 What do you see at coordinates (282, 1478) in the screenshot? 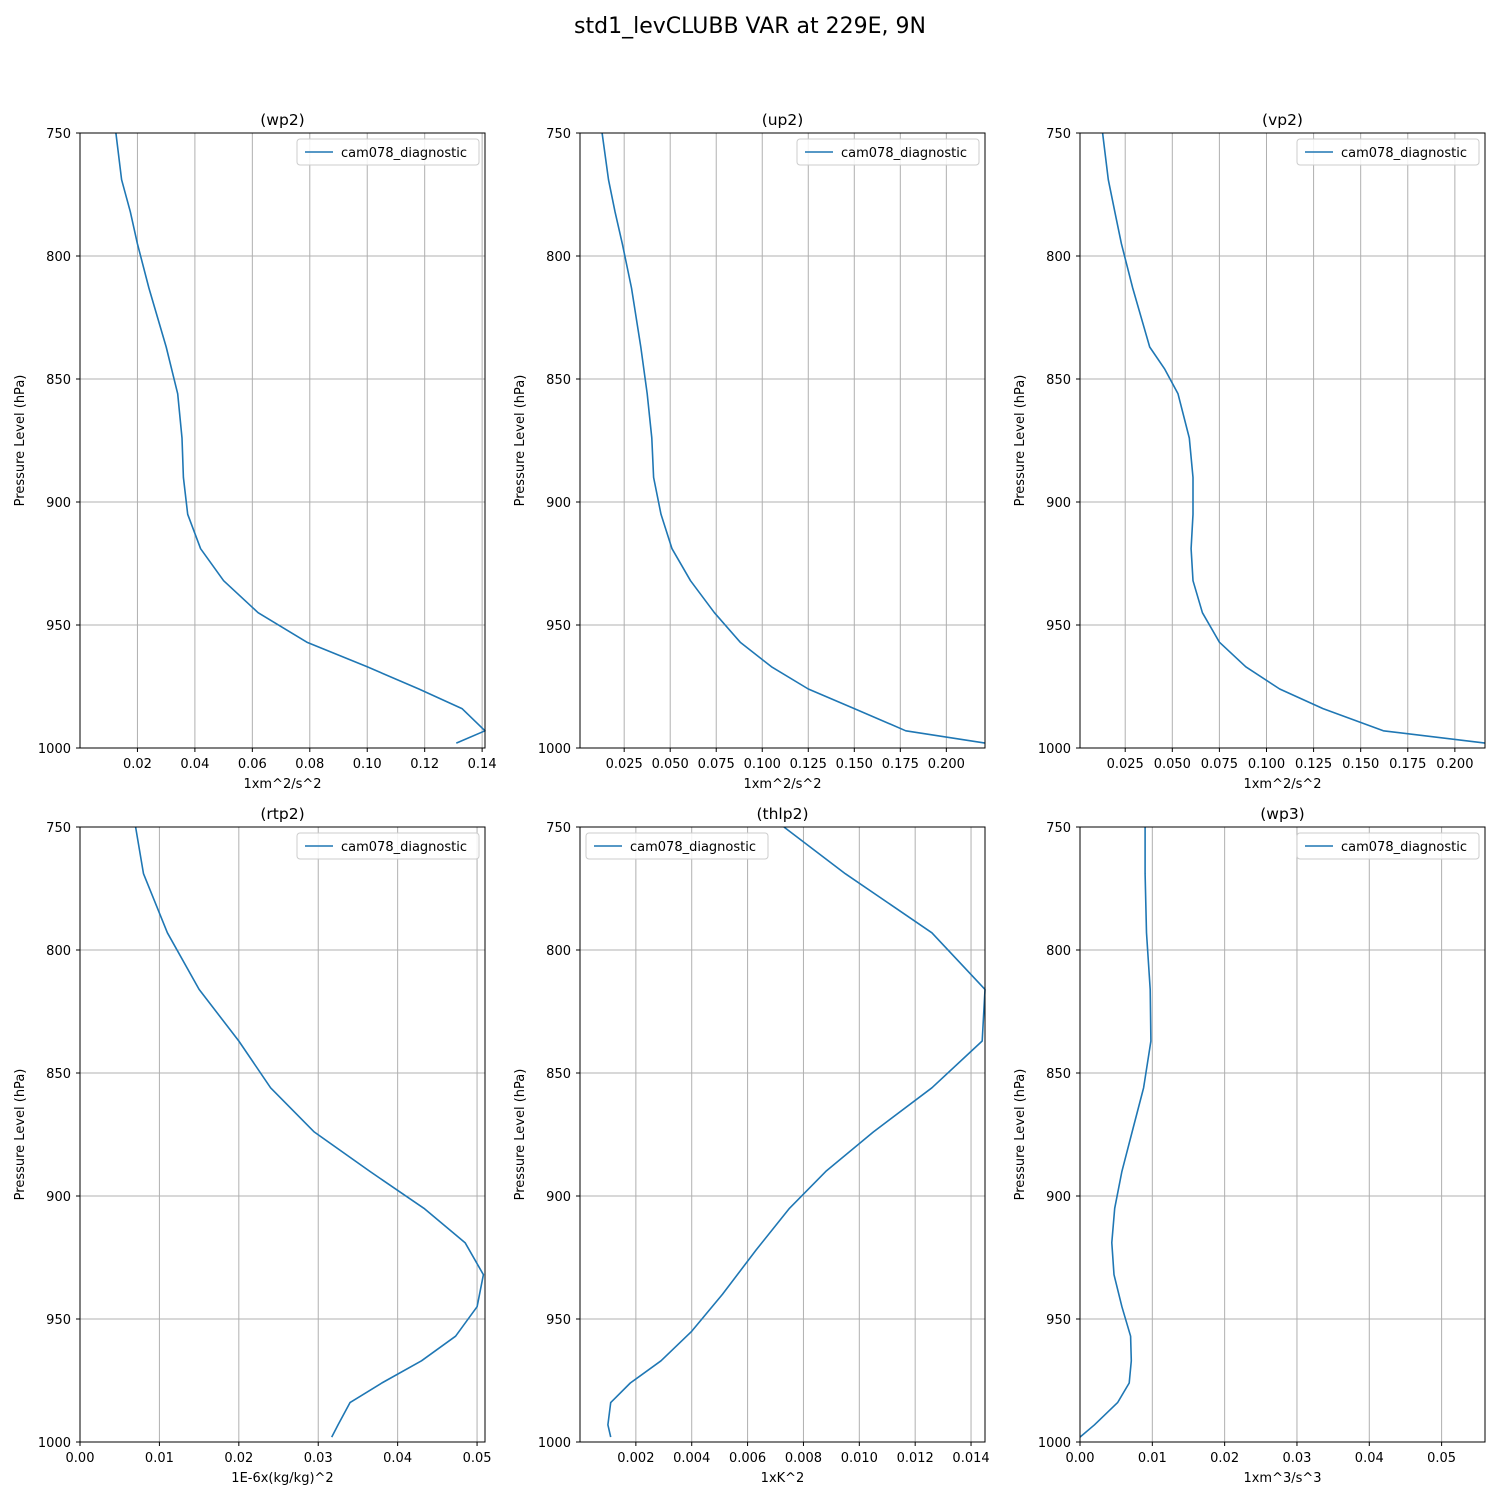
I see `x-axis-label: 1E-6x(kg/kg)^2` at bounding box center [282, 1478].